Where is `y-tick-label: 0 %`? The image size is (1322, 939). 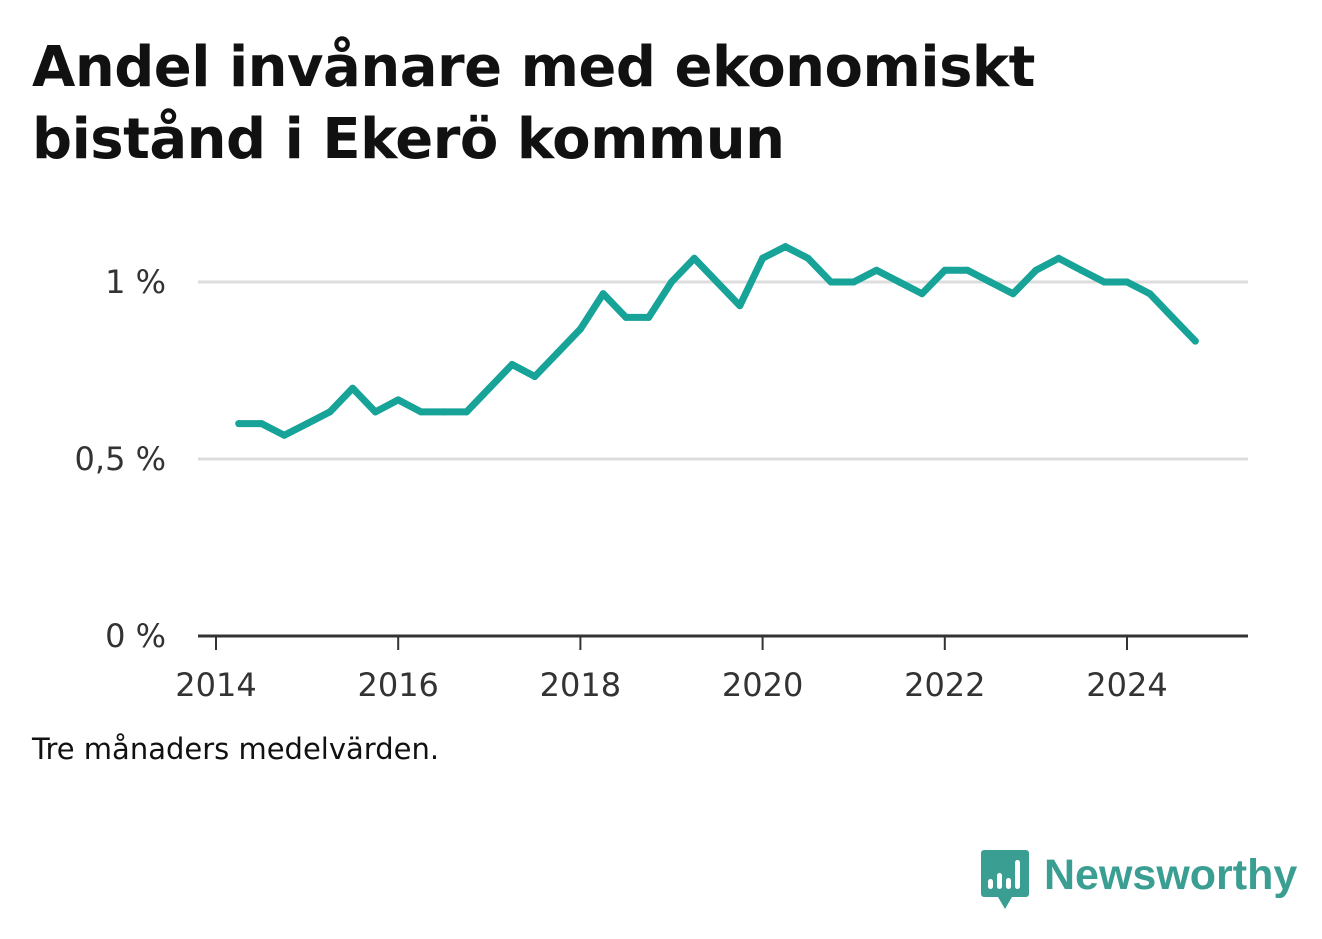 y-tick-label: 0 % is located at coordinates (135, 636).